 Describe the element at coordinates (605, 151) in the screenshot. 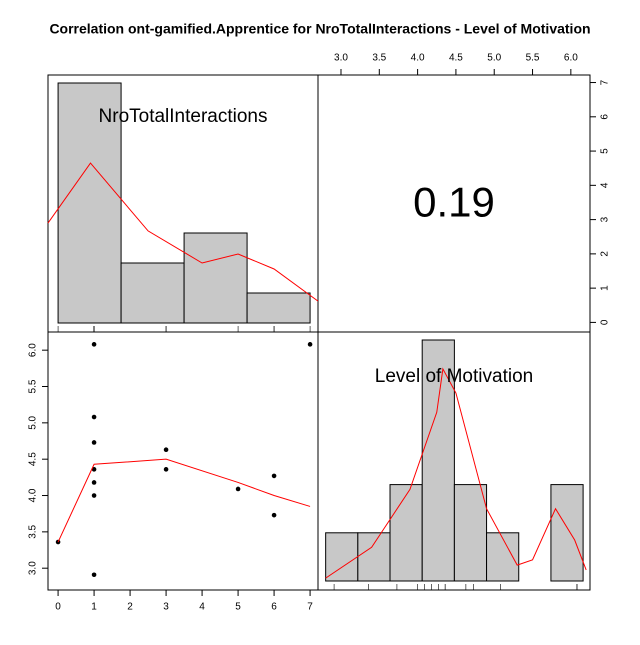

I see `y-tick-label: 5` at that location.